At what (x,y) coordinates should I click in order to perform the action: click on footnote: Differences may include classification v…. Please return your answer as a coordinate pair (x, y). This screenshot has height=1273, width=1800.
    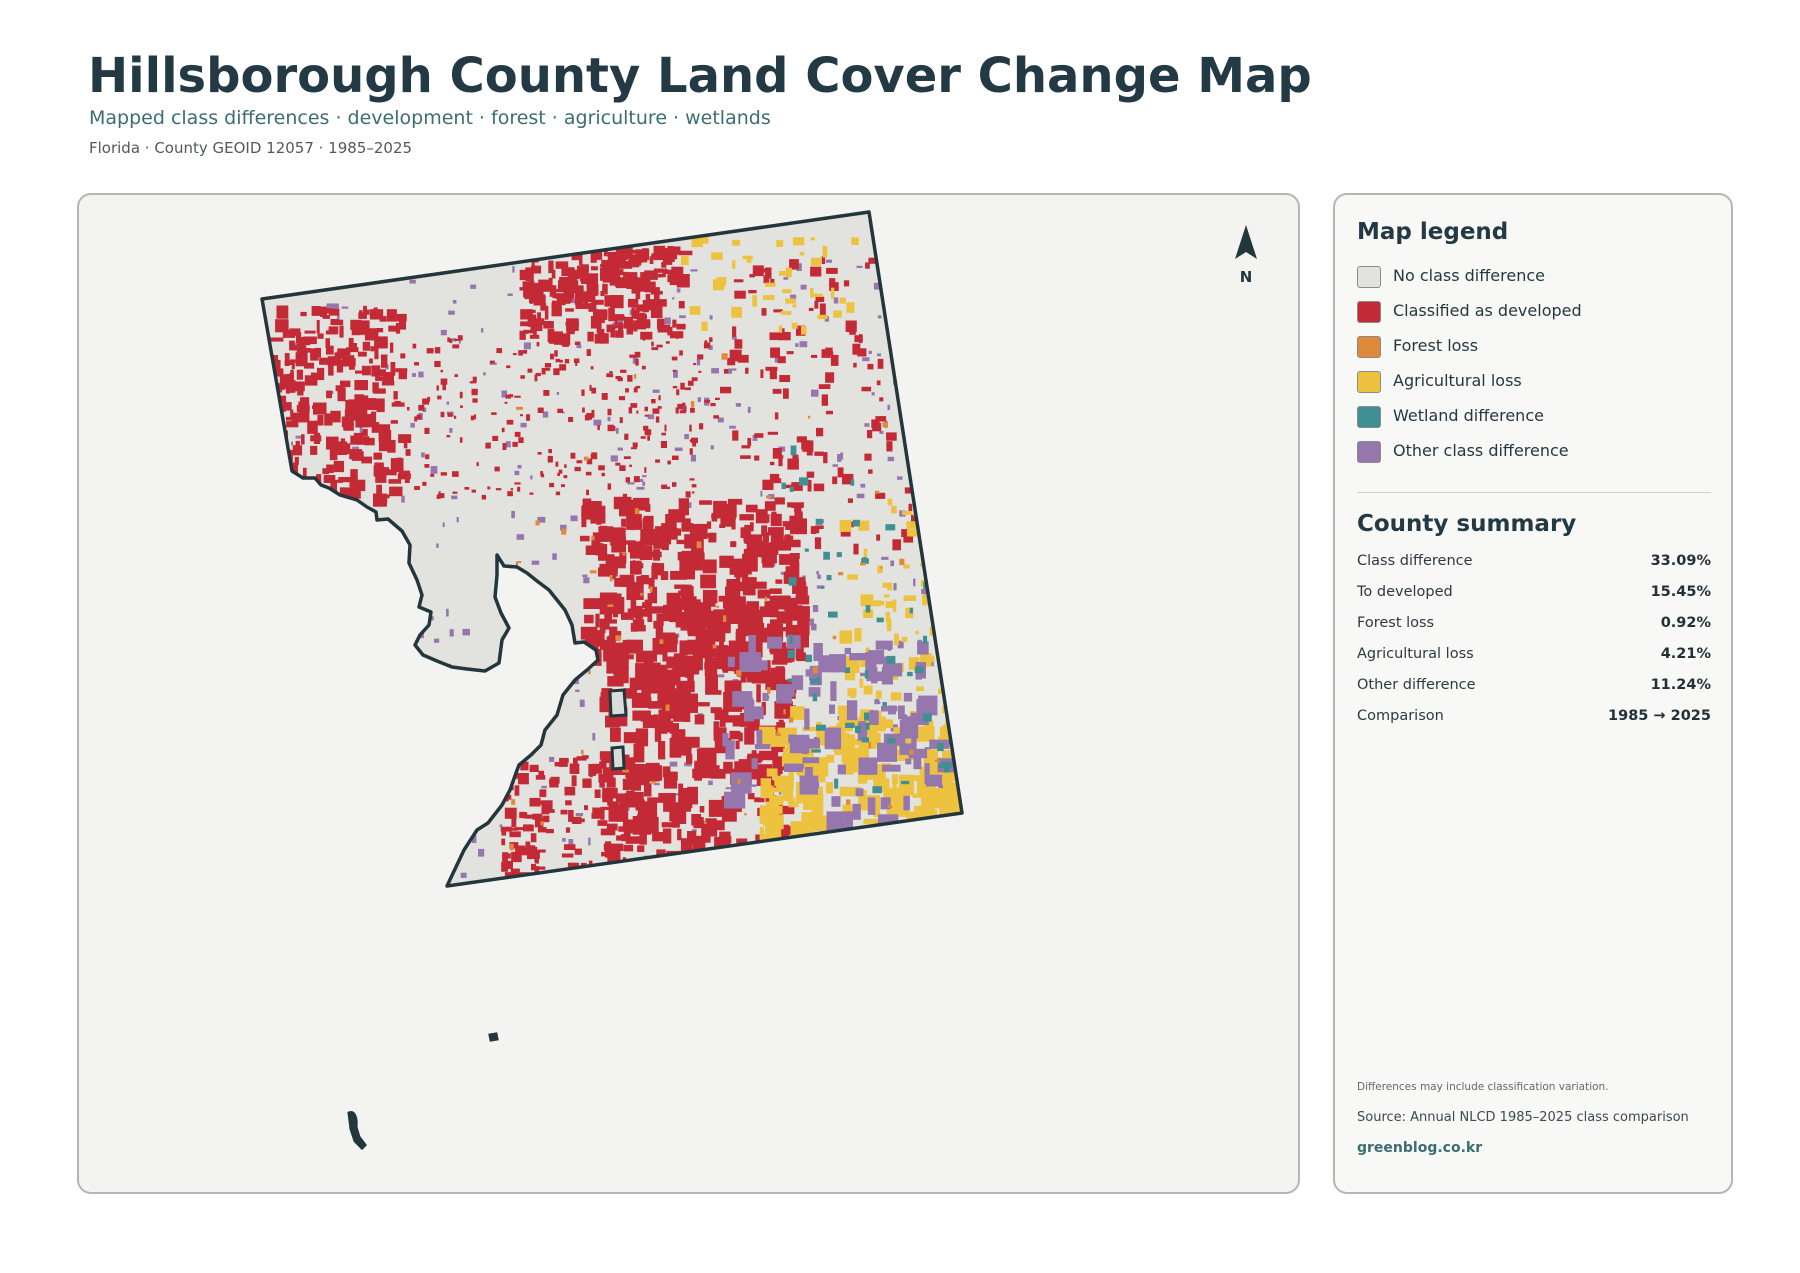
    Looking at the image, I should click on (1483, 1087).